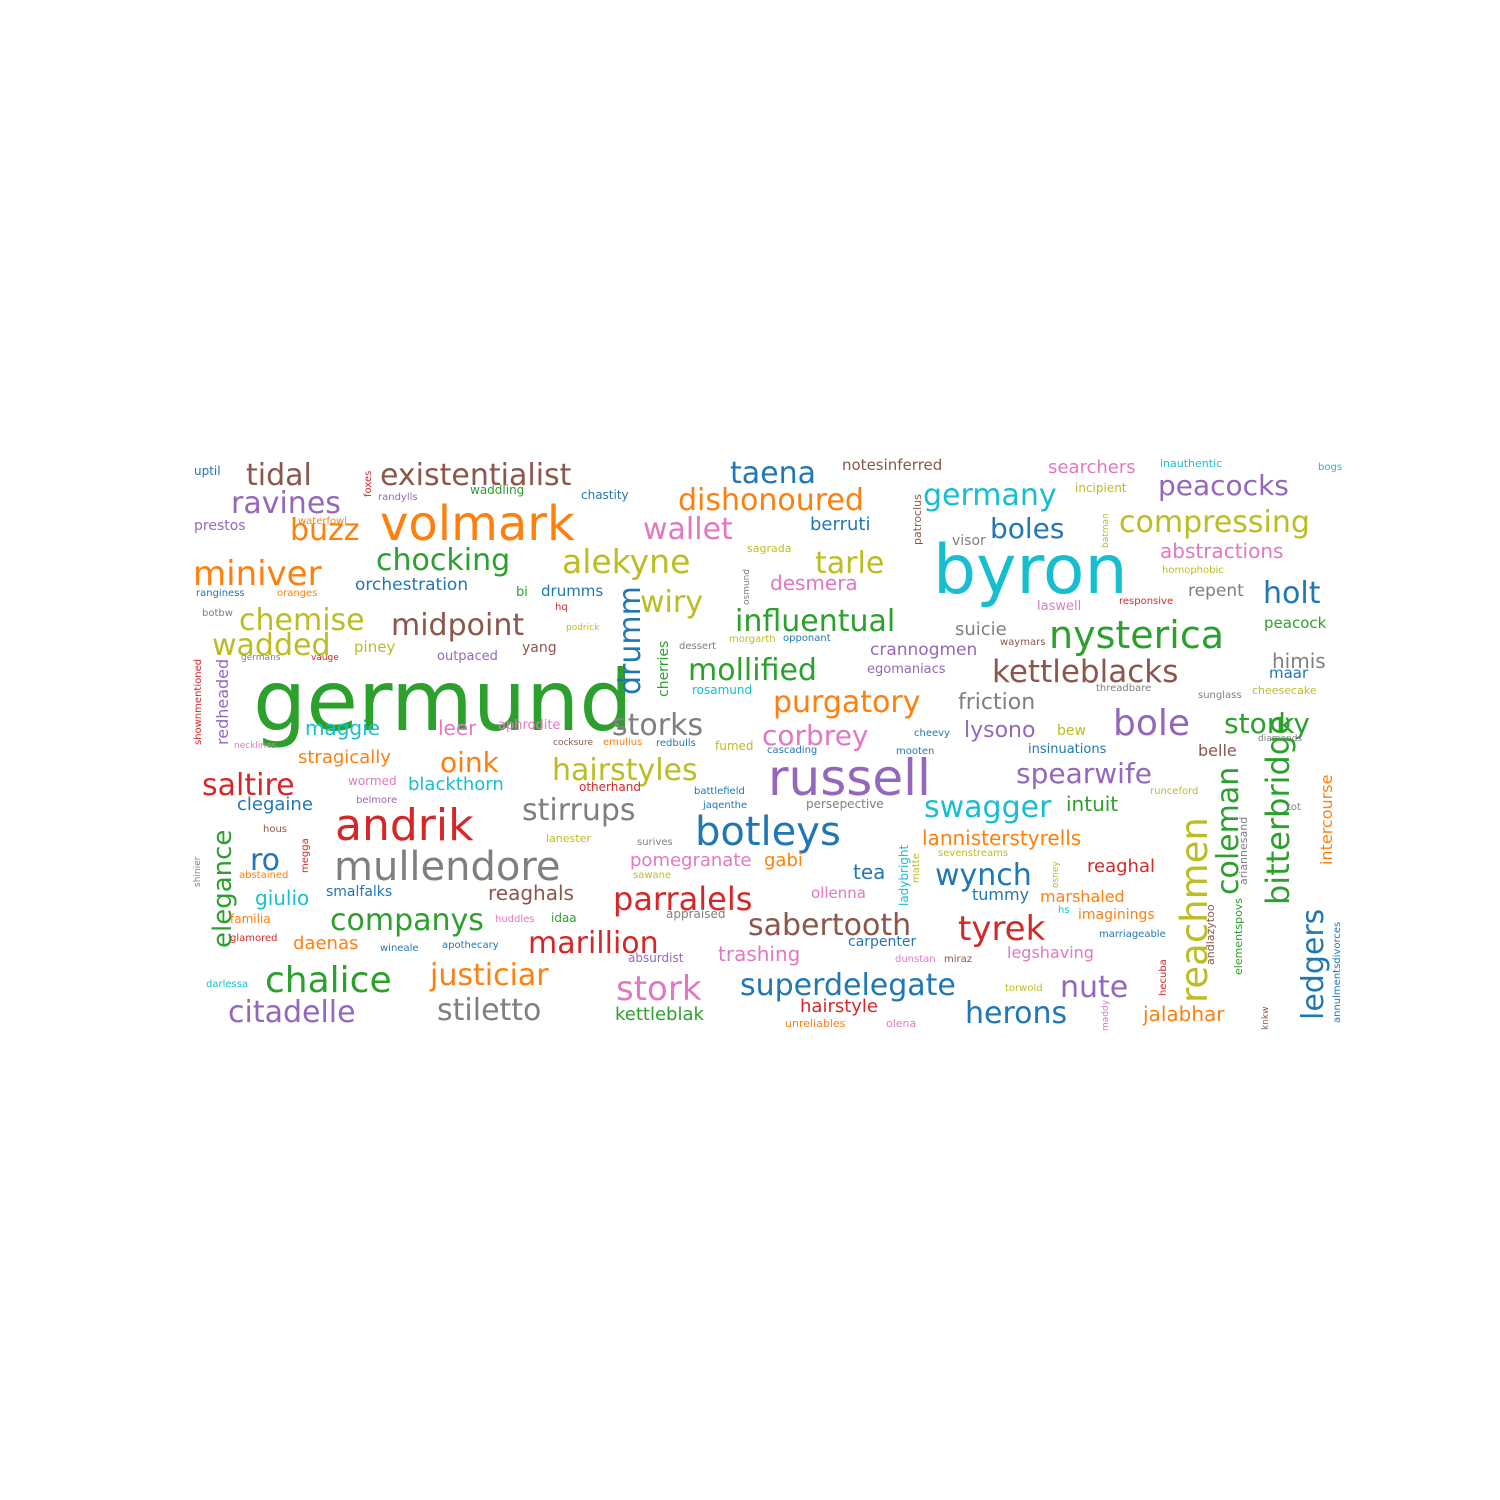 Image resolution: width=1500 pixels, height=1500 pixels. I want to click on word-cloud-word: sevenstreams, so click(973, 853).